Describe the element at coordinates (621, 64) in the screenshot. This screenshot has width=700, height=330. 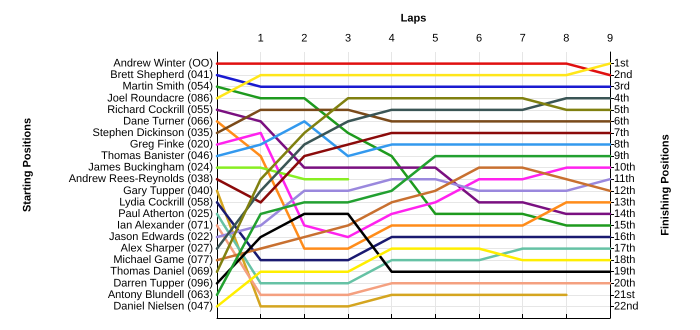
I see `y2-tick-label: 1st` at that location.